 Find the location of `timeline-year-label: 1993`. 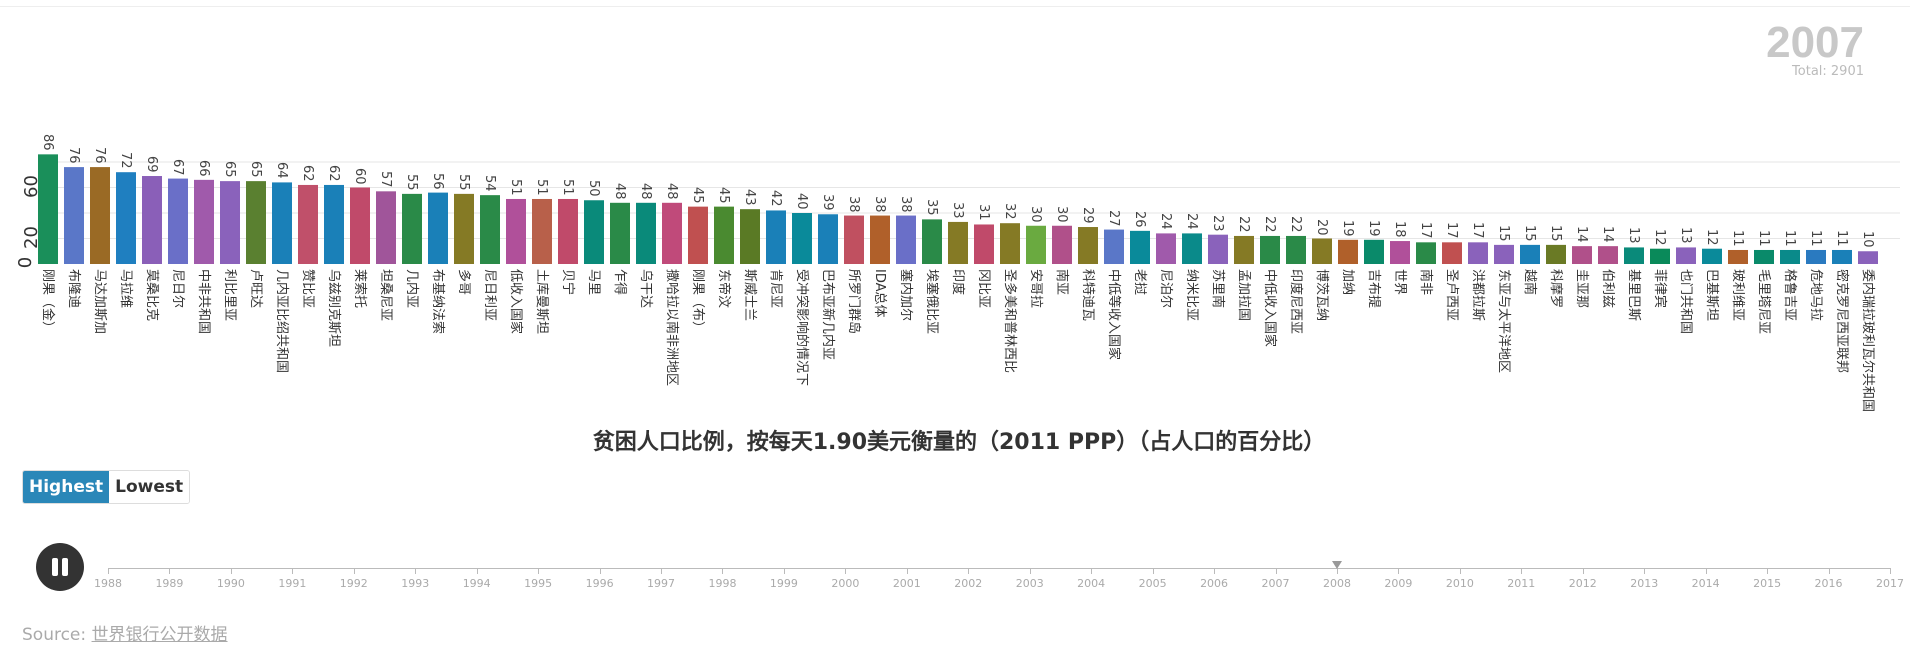

timeline-year-label: 1993 is located at coordinates (415, 583).